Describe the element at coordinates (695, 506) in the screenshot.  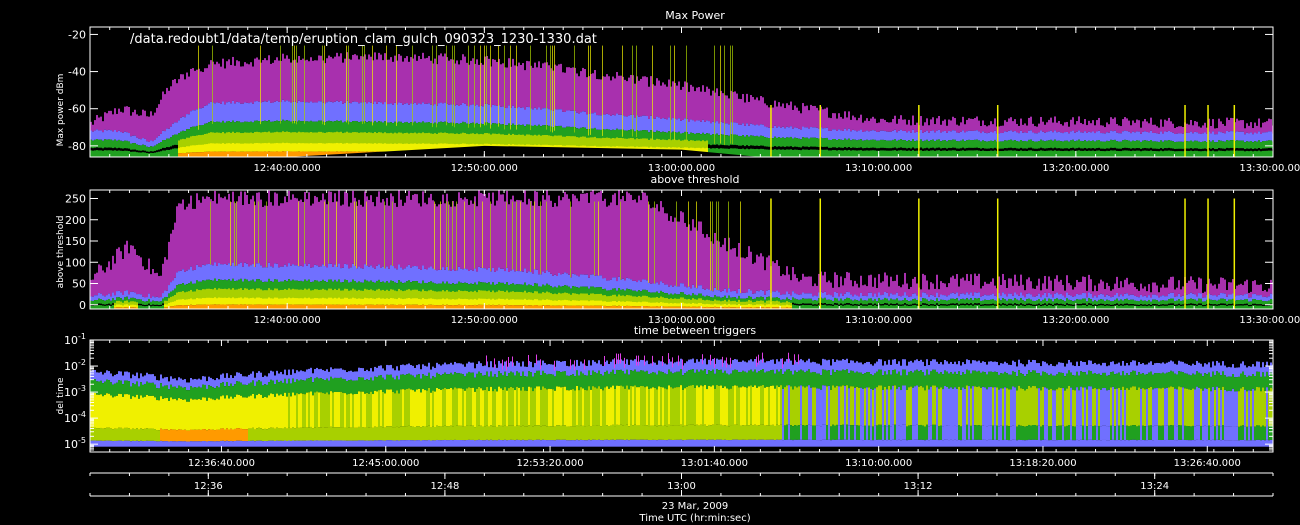
I see `date-label: 23 Mar, 2009` at that location.